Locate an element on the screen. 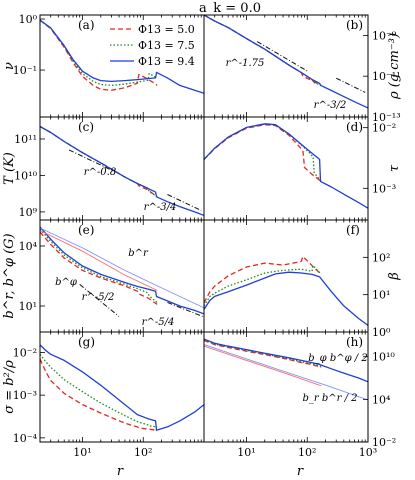 This screenshot has height=480, width=415. panel-label-b: (b) is located at coordinates (354, 25).